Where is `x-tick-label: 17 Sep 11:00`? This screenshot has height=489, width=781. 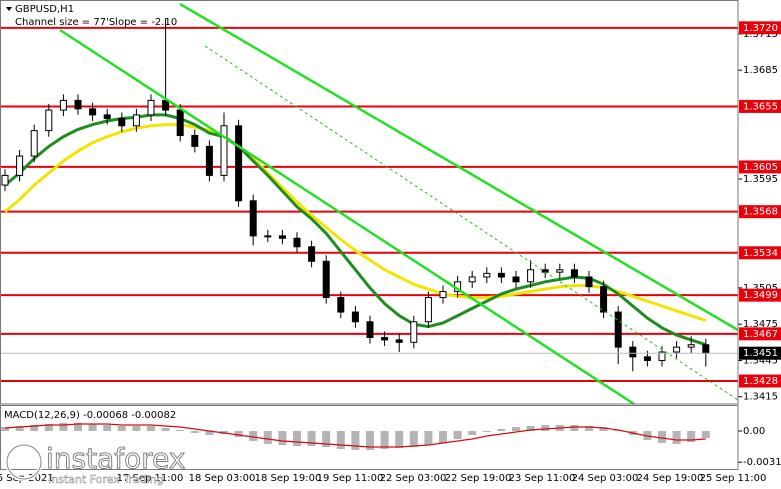
x-tick-label: 17 Sep 11:00 is located at coordinates (150, 478).